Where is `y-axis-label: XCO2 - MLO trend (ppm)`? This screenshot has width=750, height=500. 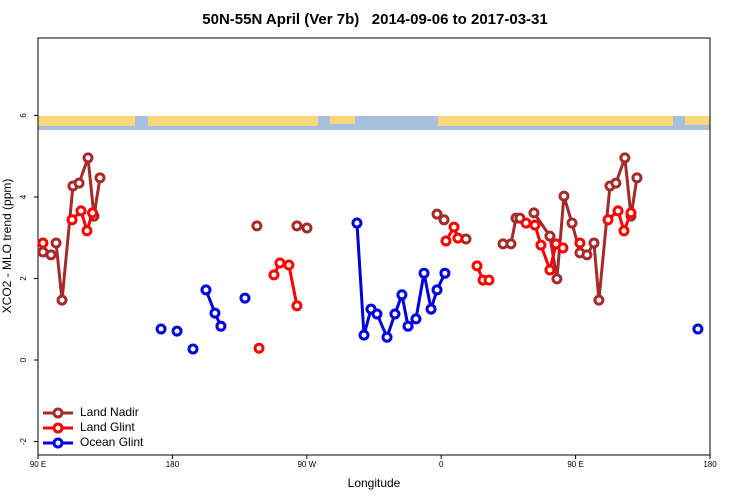 y-axis-label: XCO2 - MLO trend (ppm) is located at coordinates (7, 246).